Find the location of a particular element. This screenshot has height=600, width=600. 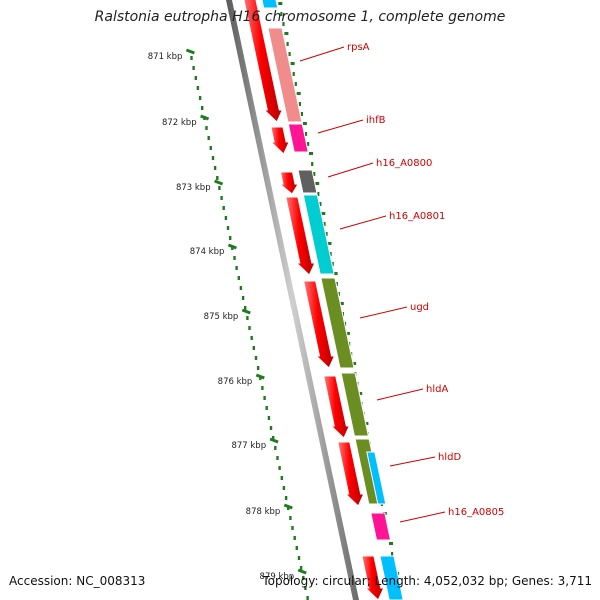

scale-label: 875 kbp is located at coordinates (221, 317).